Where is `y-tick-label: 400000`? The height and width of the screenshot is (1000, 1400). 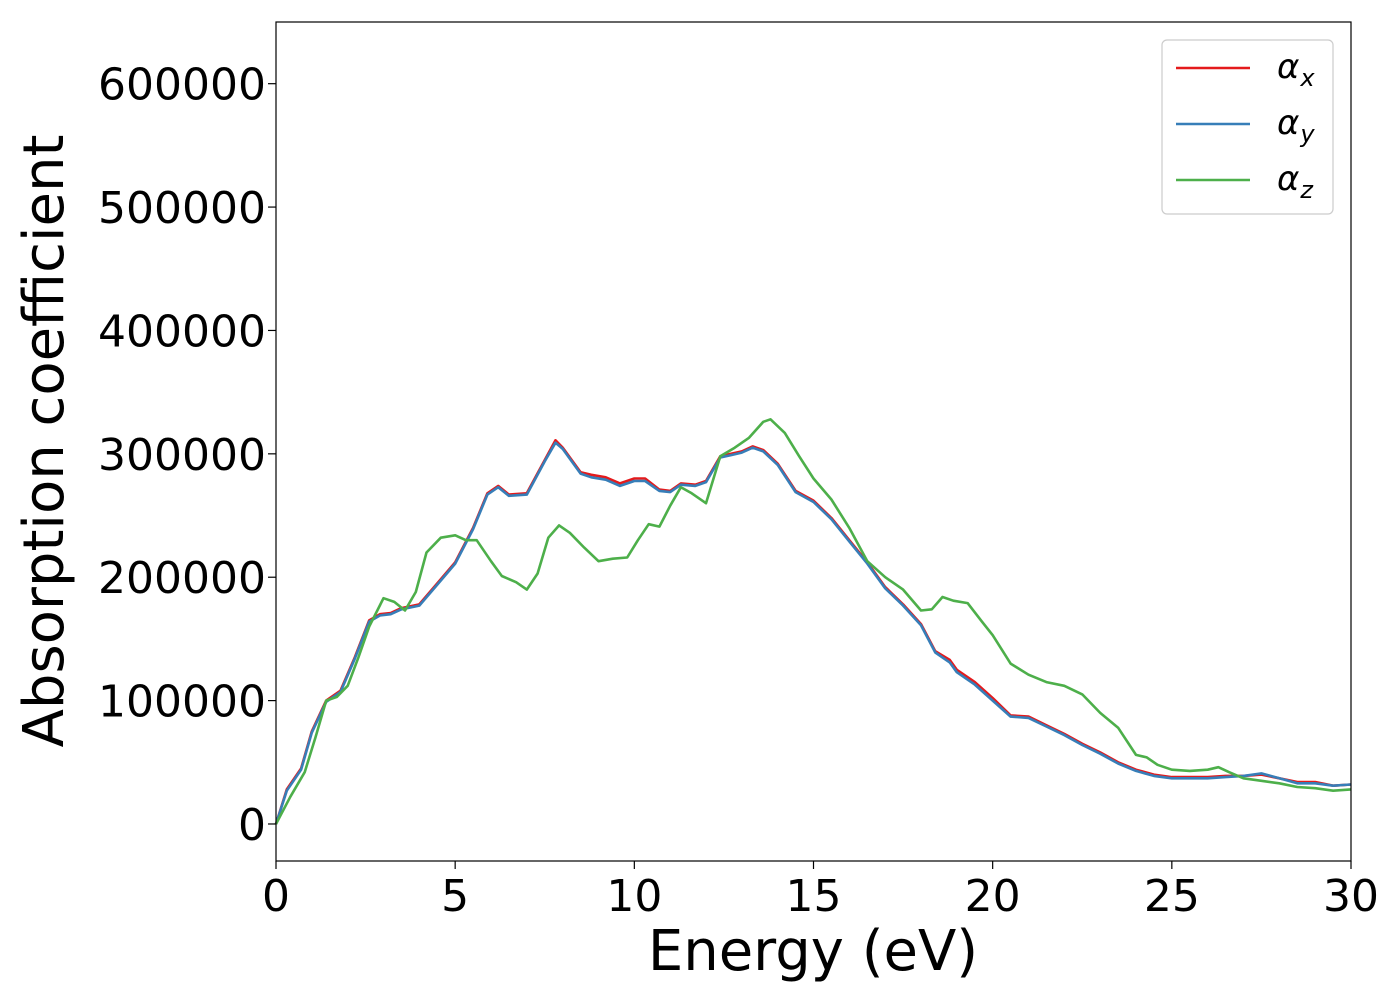
y-tick-label: 400000 is located at coordinates (182, 331).